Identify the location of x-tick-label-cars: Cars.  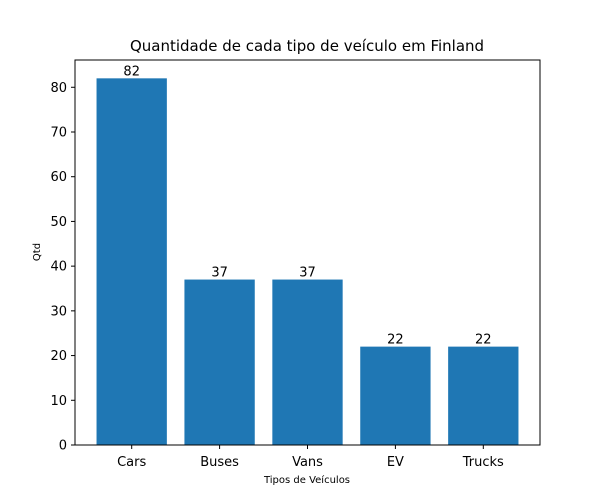
(131, 462).